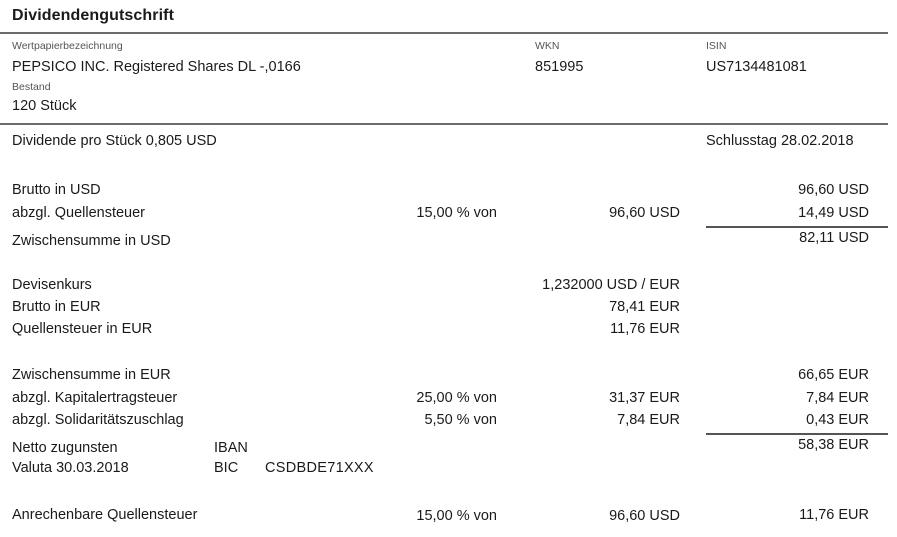 This screenshot has width=897, height=537. What do you see at coordinates (93, 15) in the screenshot?
I see `document-title: Dividendengutschrift` at bounding box center [93, 15].